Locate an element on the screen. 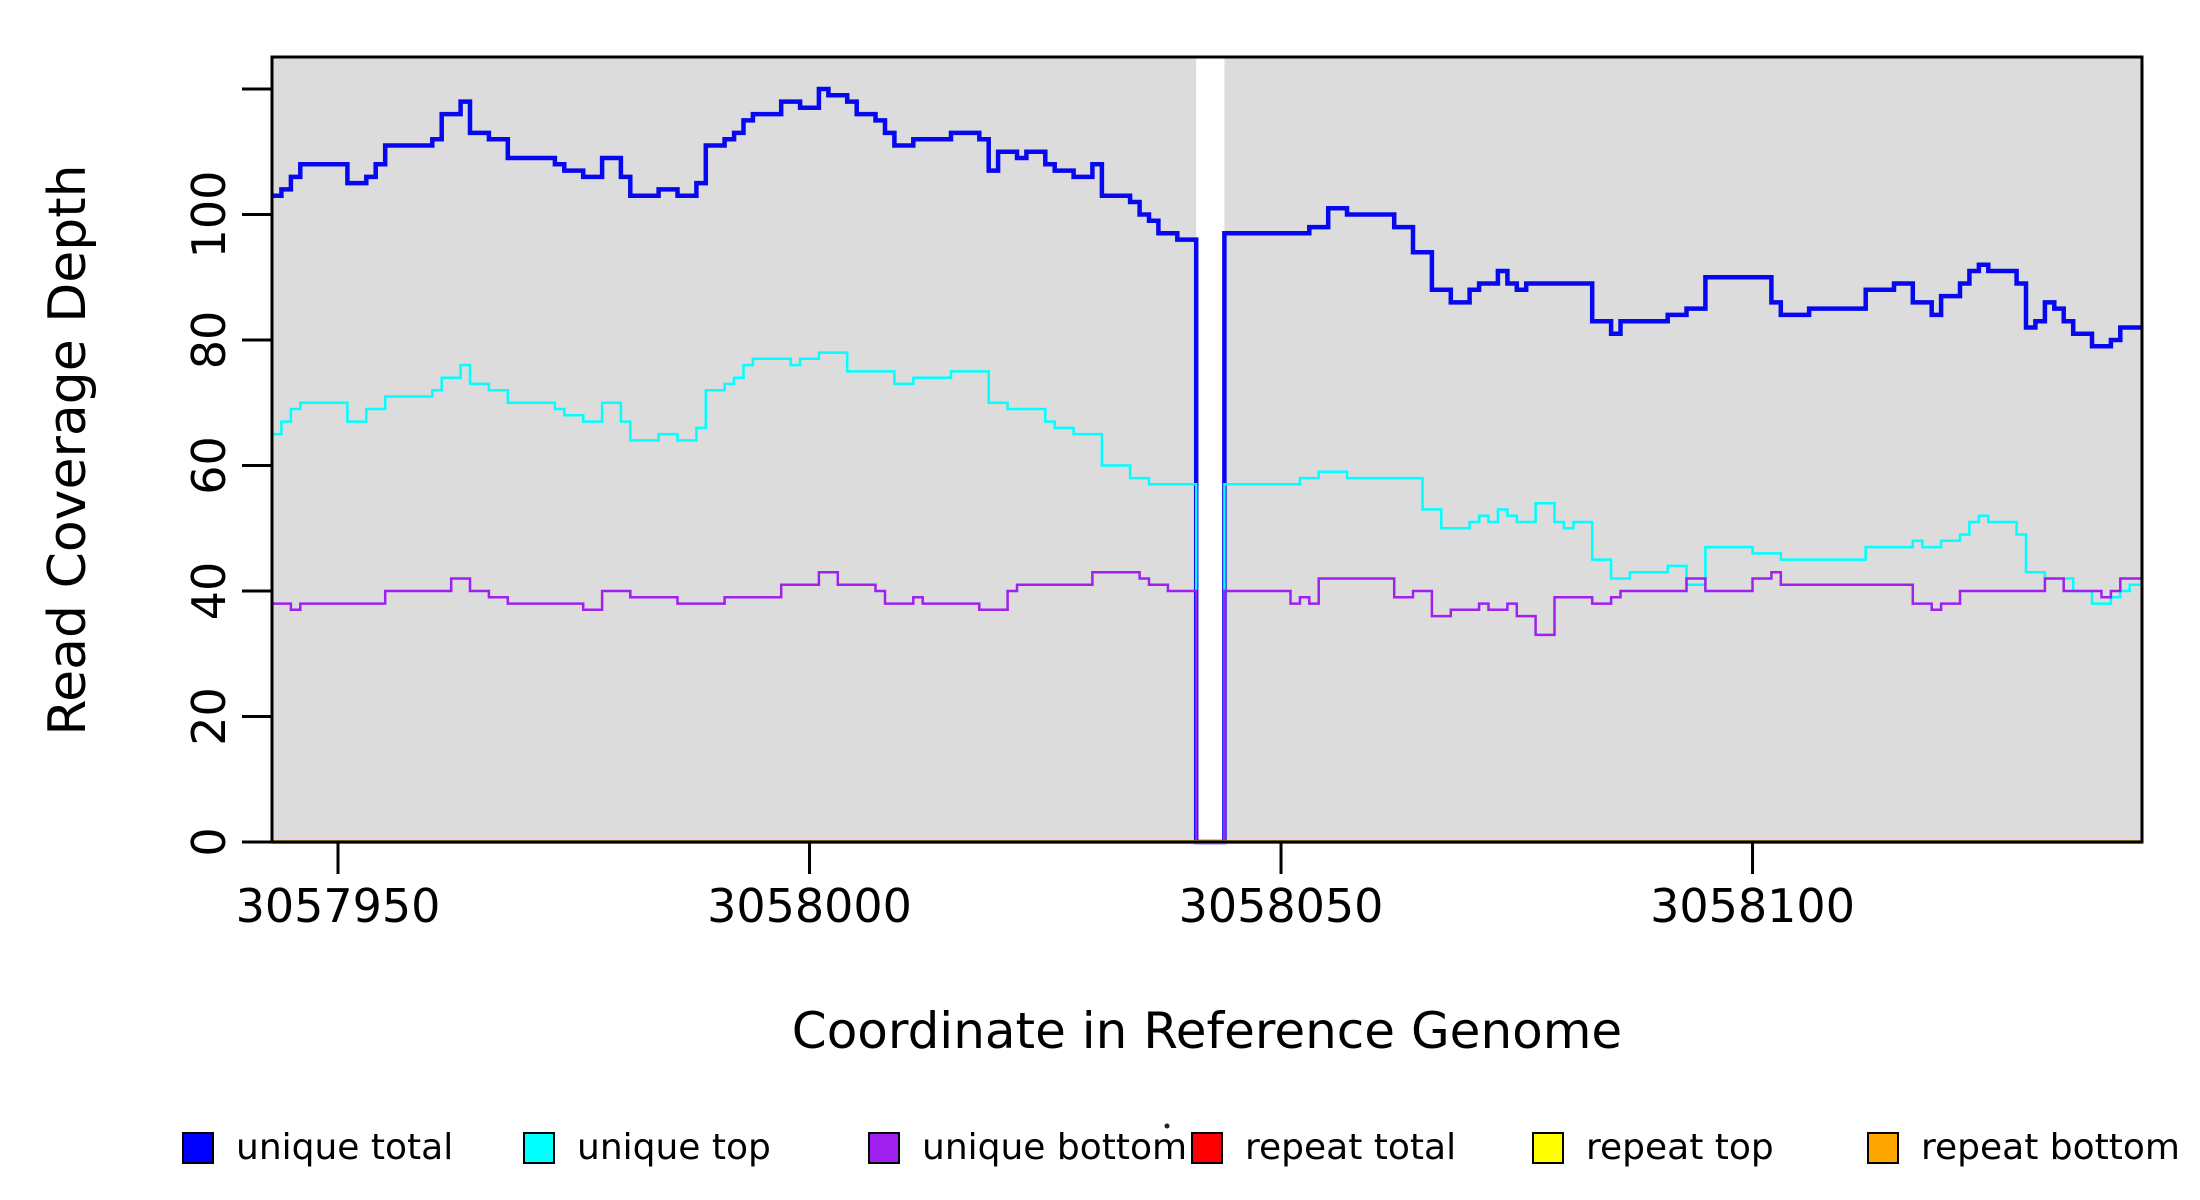 This screenshot has height=1200, width=2200. legend-item-label: repeat bottom is located at coordinates (2050, 1147).